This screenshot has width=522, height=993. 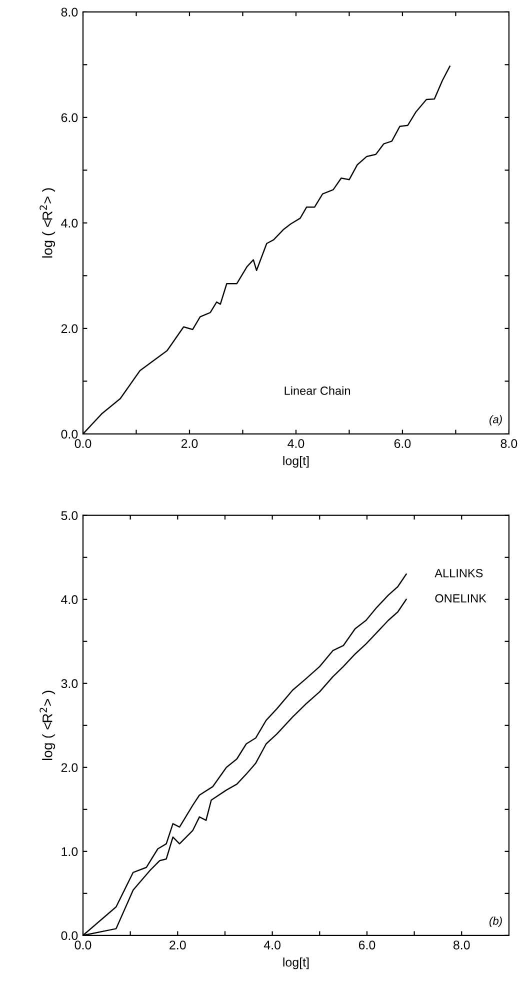 I want to click on annotation: Linear Chain, so click(x=317, y=390).